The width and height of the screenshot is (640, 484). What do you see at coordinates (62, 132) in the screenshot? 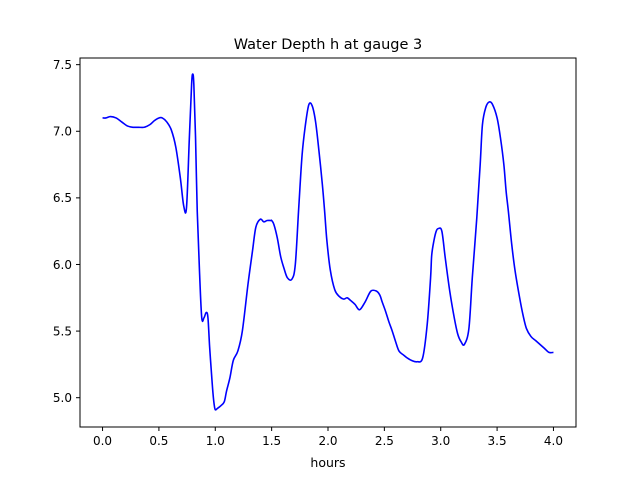
I see `y-tick-label: 7.0` at bounding box center [62, 132].